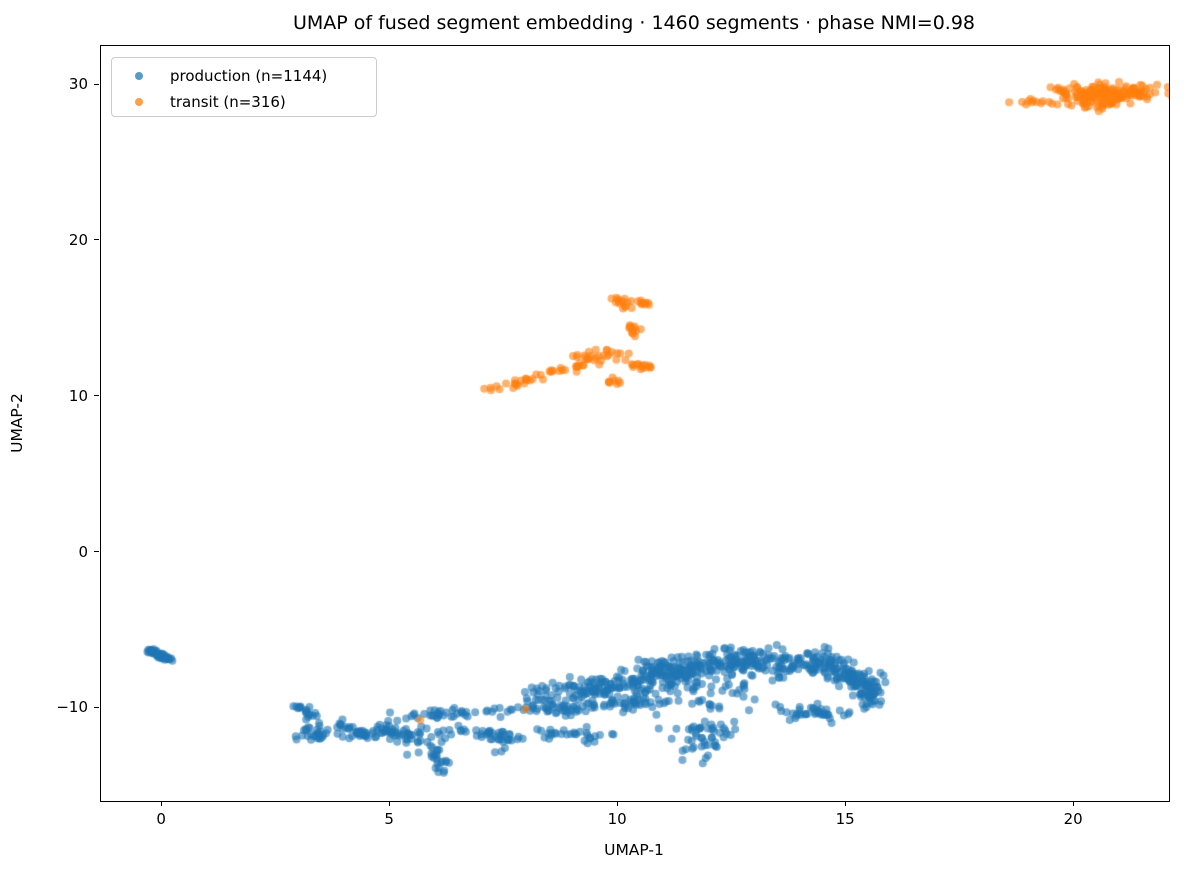 This screenshot has width=1184, height=881. What do you see at coordinates (617, 819) in the screenshot?
I see `x-tick-label: 10` at bounding box center [617, 819].